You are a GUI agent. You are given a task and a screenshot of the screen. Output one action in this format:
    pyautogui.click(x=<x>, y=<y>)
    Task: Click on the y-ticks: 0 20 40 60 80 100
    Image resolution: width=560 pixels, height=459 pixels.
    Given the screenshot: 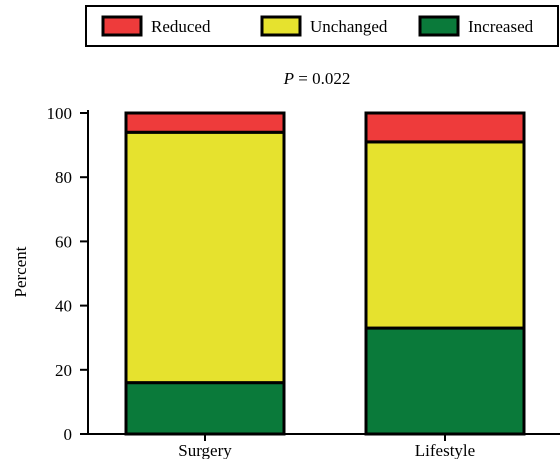 What is the action you would take?
    pyautogui.click(x=67, y=274)
    